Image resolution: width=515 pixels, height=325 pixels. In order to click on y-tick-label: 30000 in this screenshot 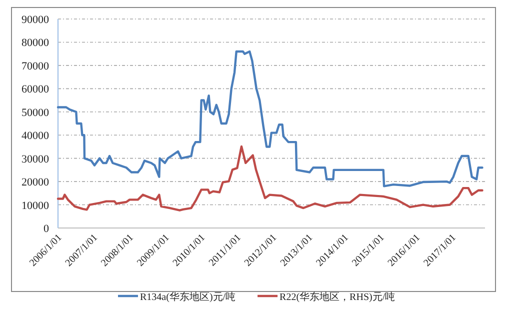, I will do `click(36, 159)`.